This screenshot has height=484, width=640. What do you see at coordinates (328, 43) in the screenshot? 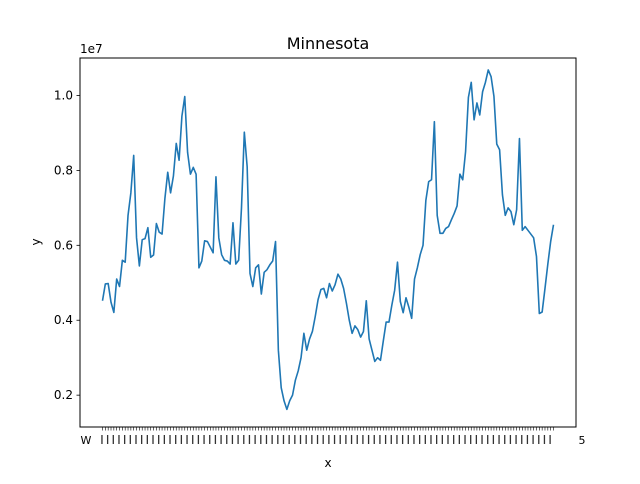
I see `chart-title: Minnesota` at bounding box center [328, 43].